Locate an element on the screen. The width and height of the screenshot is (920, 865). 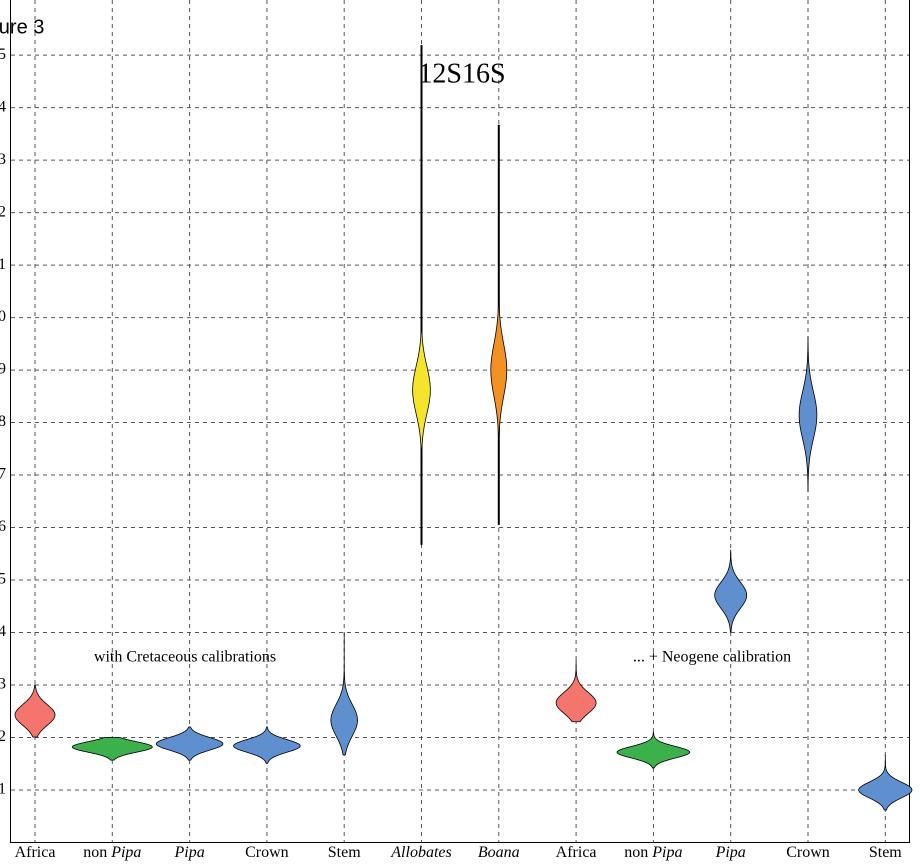
y-tick-label: 11 is located at coordinates (3, 264).